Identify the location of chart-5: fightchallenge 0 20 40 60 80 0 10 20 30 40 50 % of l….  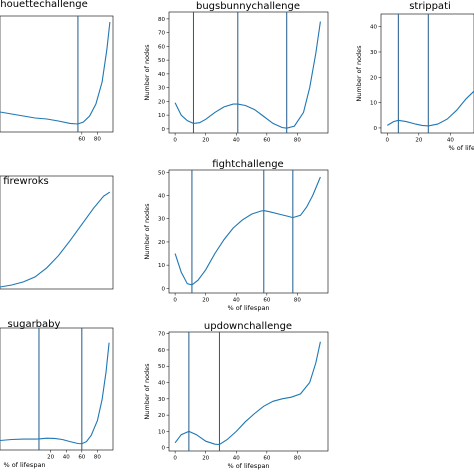
(236, 235).